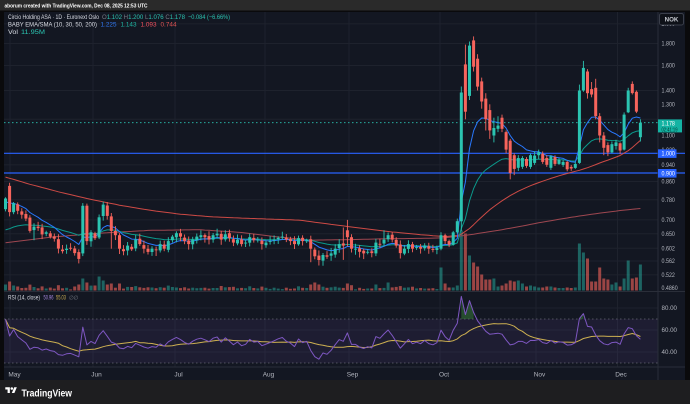  Describe the element at coordinates (52, 25) in the screenshot. I see `svg-text: BABY EMA/SMA (10, 30, 50, 200)` at that location.